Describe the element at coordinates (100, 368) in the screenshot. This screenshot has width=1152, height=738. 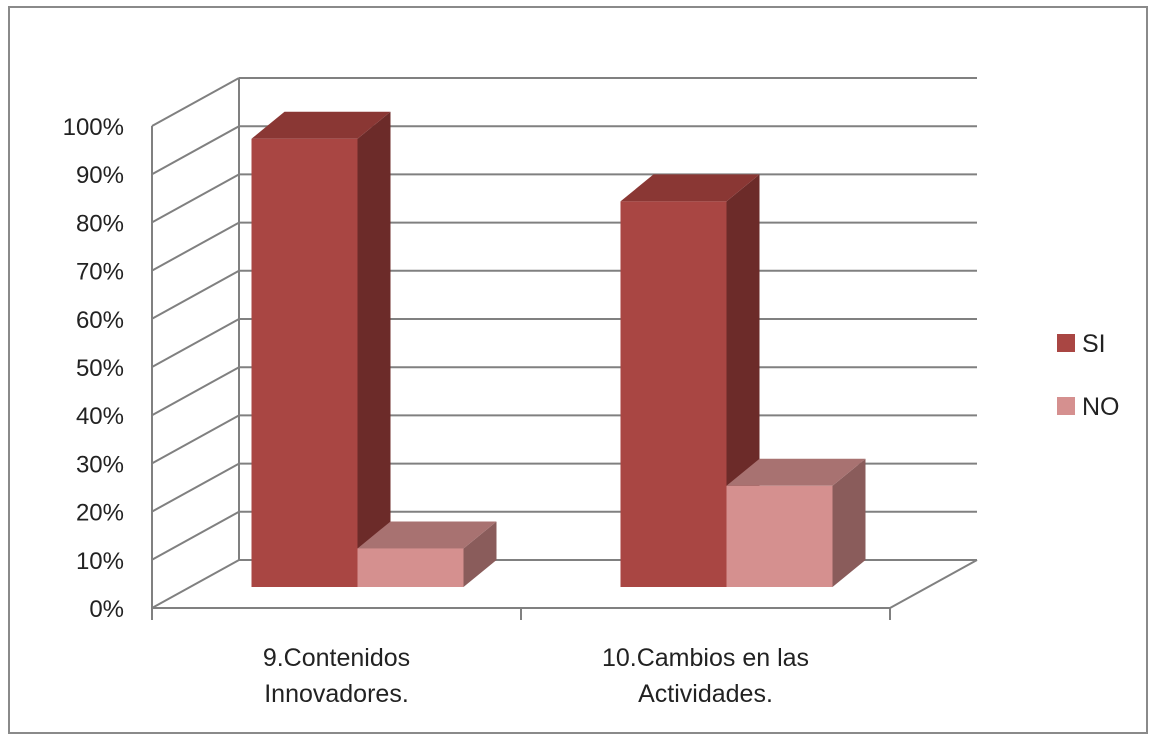
I see `y-tick-label: 50%` at that location.